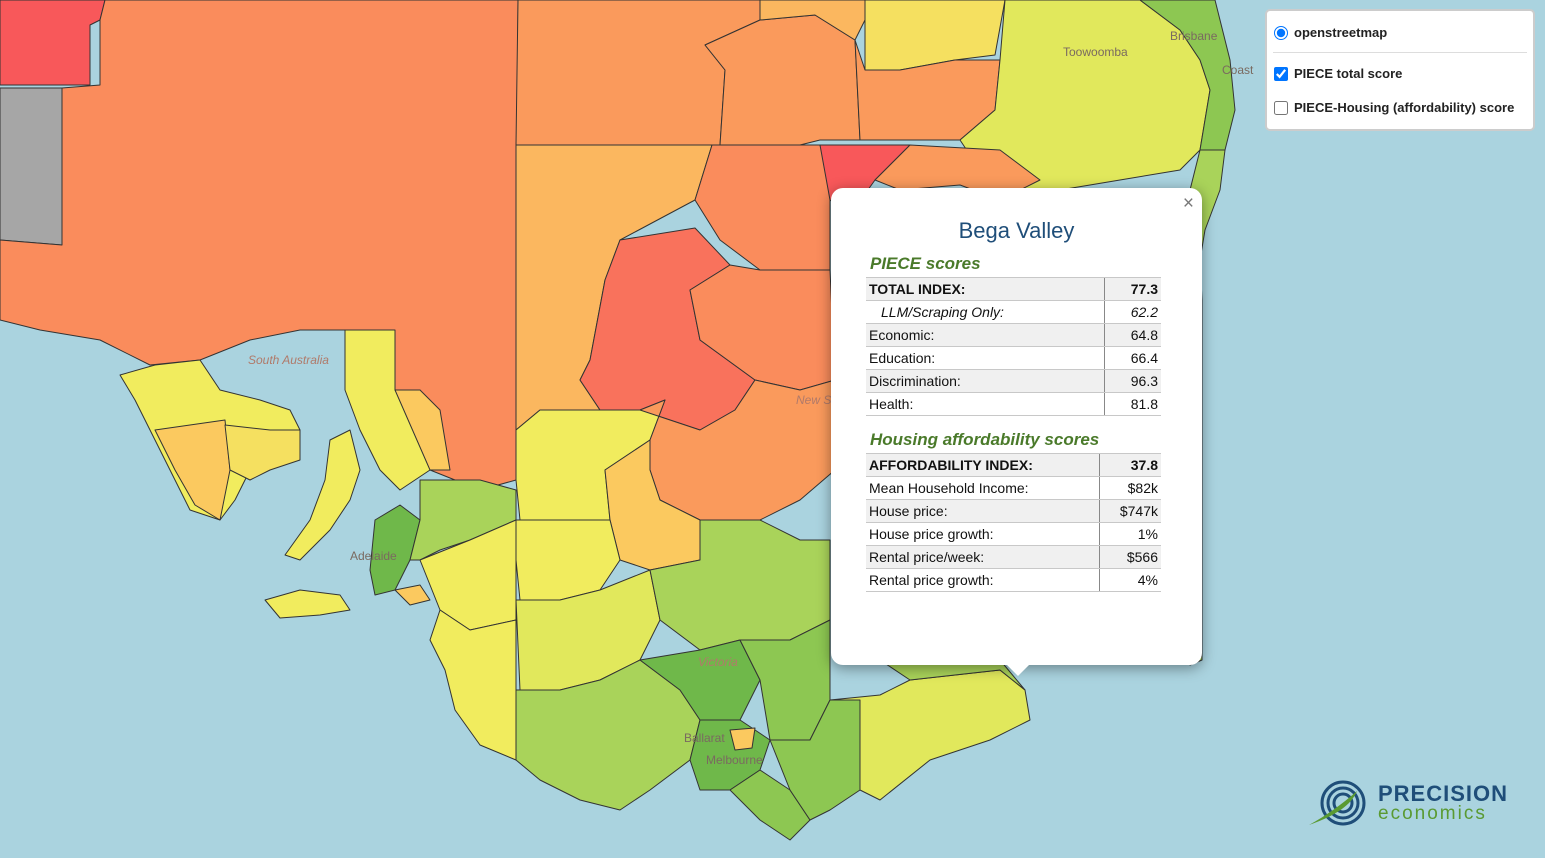 Image resolution: width=1545 pixels, height=858 pixels. What do you see at coordinates (1132, 358) in the screenshot?
I see `row-value: 66.4` at bounding box center [1132, 358].